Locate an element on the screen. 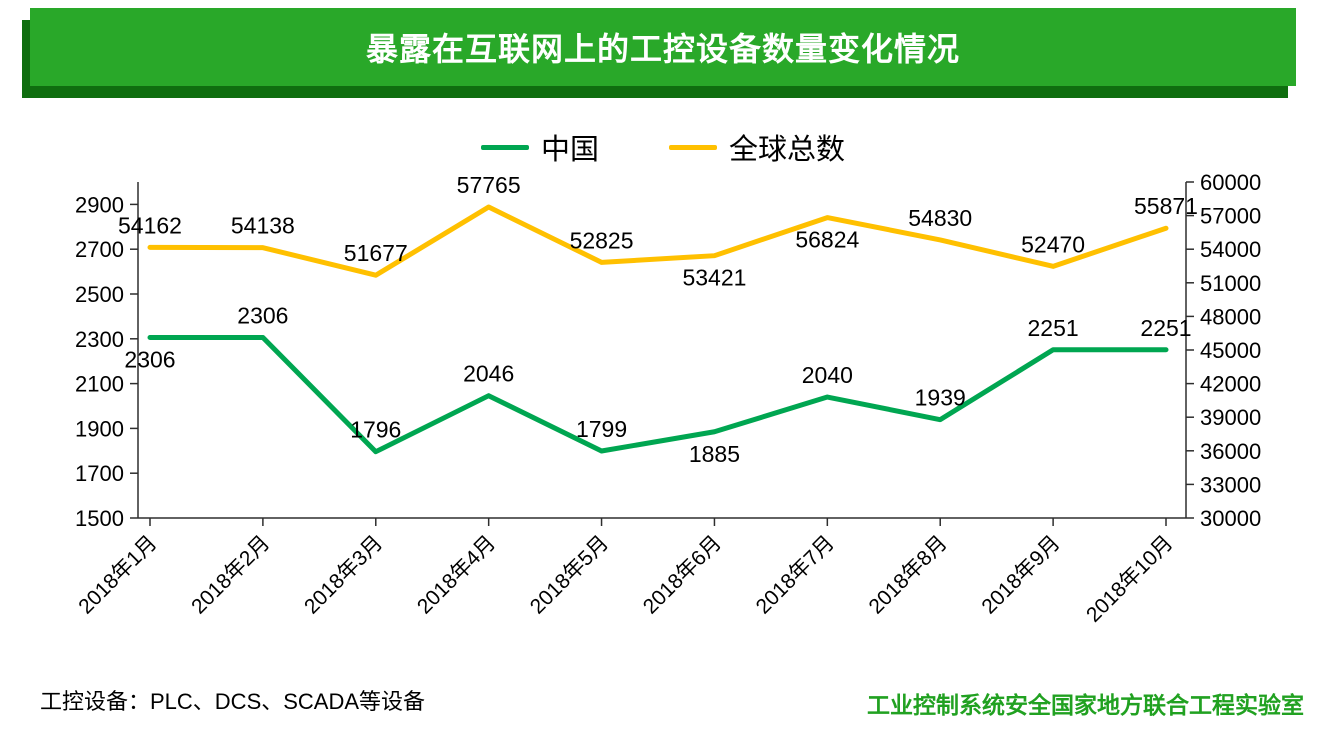 This screenshot has height=747, width=1326. data-label: 54138 is located at coordinates (263, 226).